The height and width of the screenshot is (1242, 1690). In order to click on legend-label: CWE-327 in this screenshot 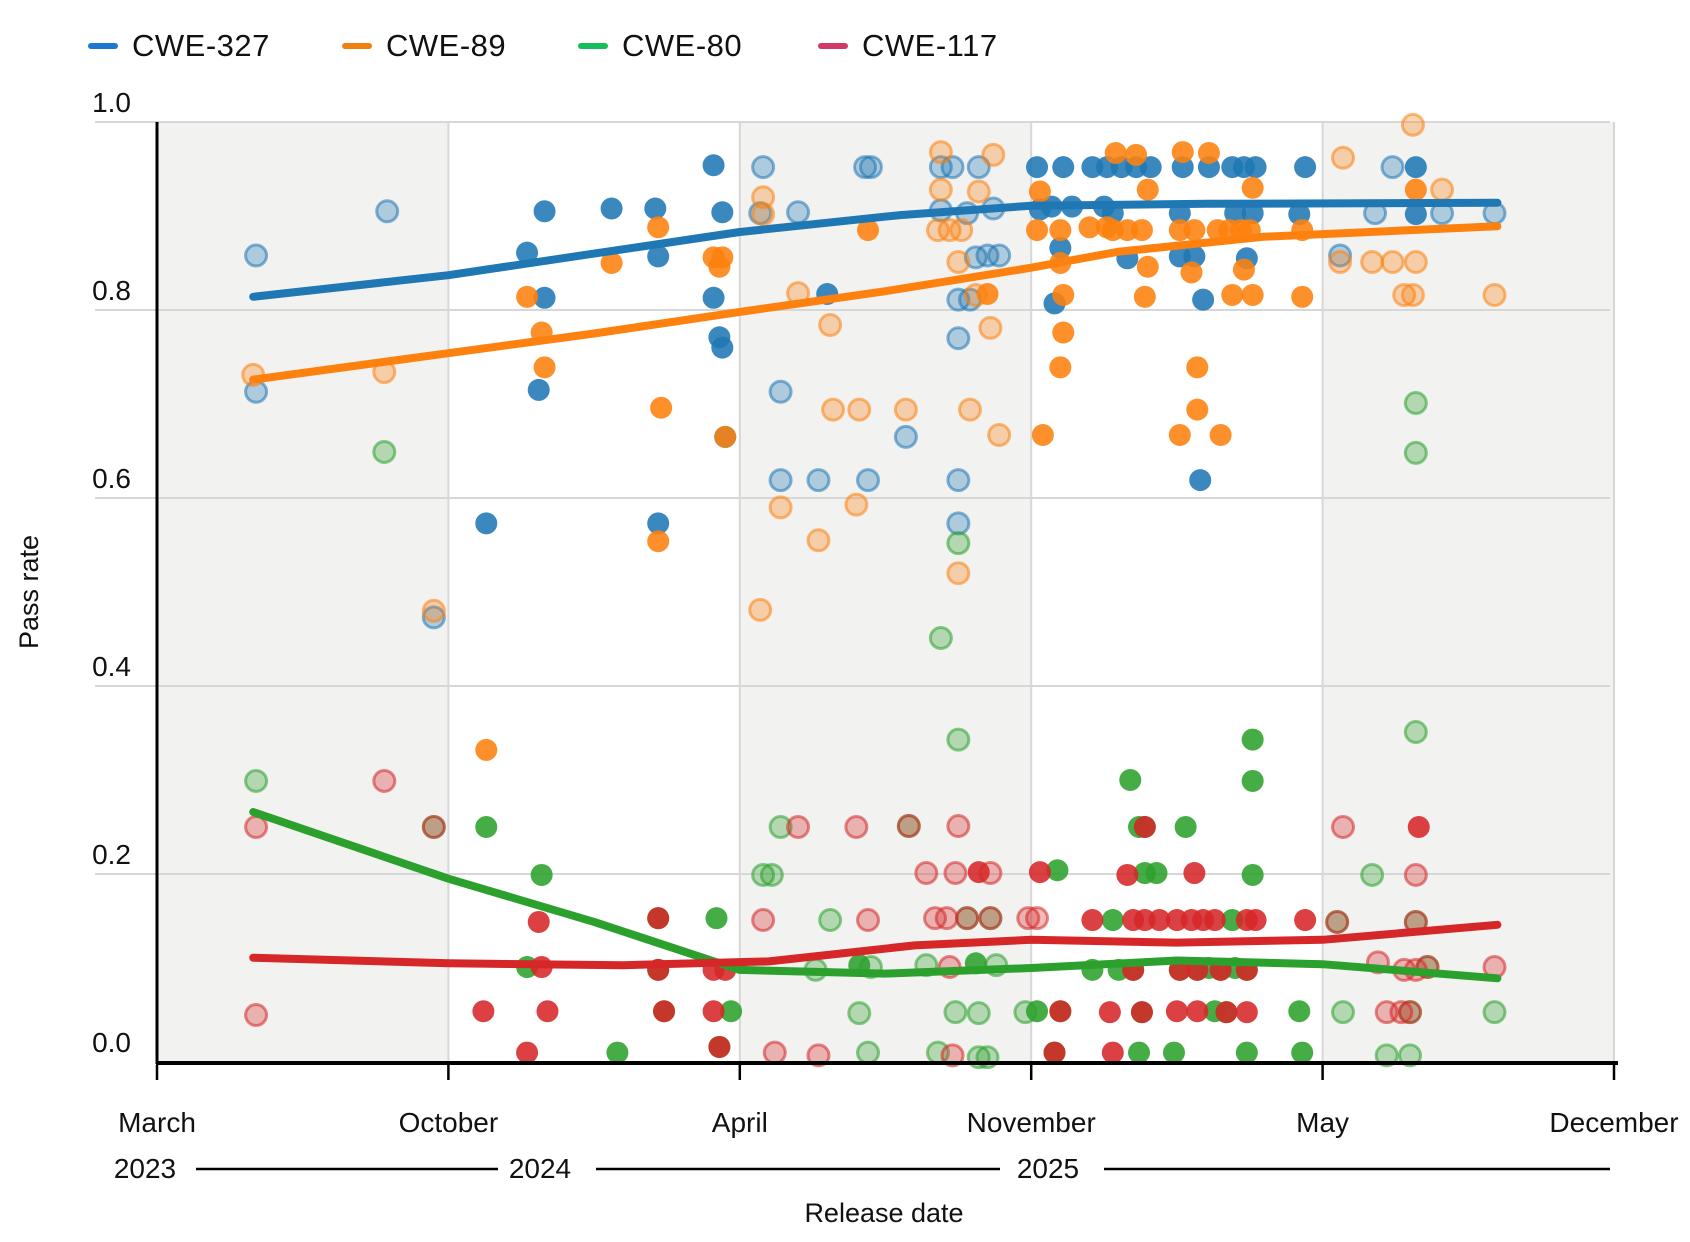, I will do `click(201, 45)`.